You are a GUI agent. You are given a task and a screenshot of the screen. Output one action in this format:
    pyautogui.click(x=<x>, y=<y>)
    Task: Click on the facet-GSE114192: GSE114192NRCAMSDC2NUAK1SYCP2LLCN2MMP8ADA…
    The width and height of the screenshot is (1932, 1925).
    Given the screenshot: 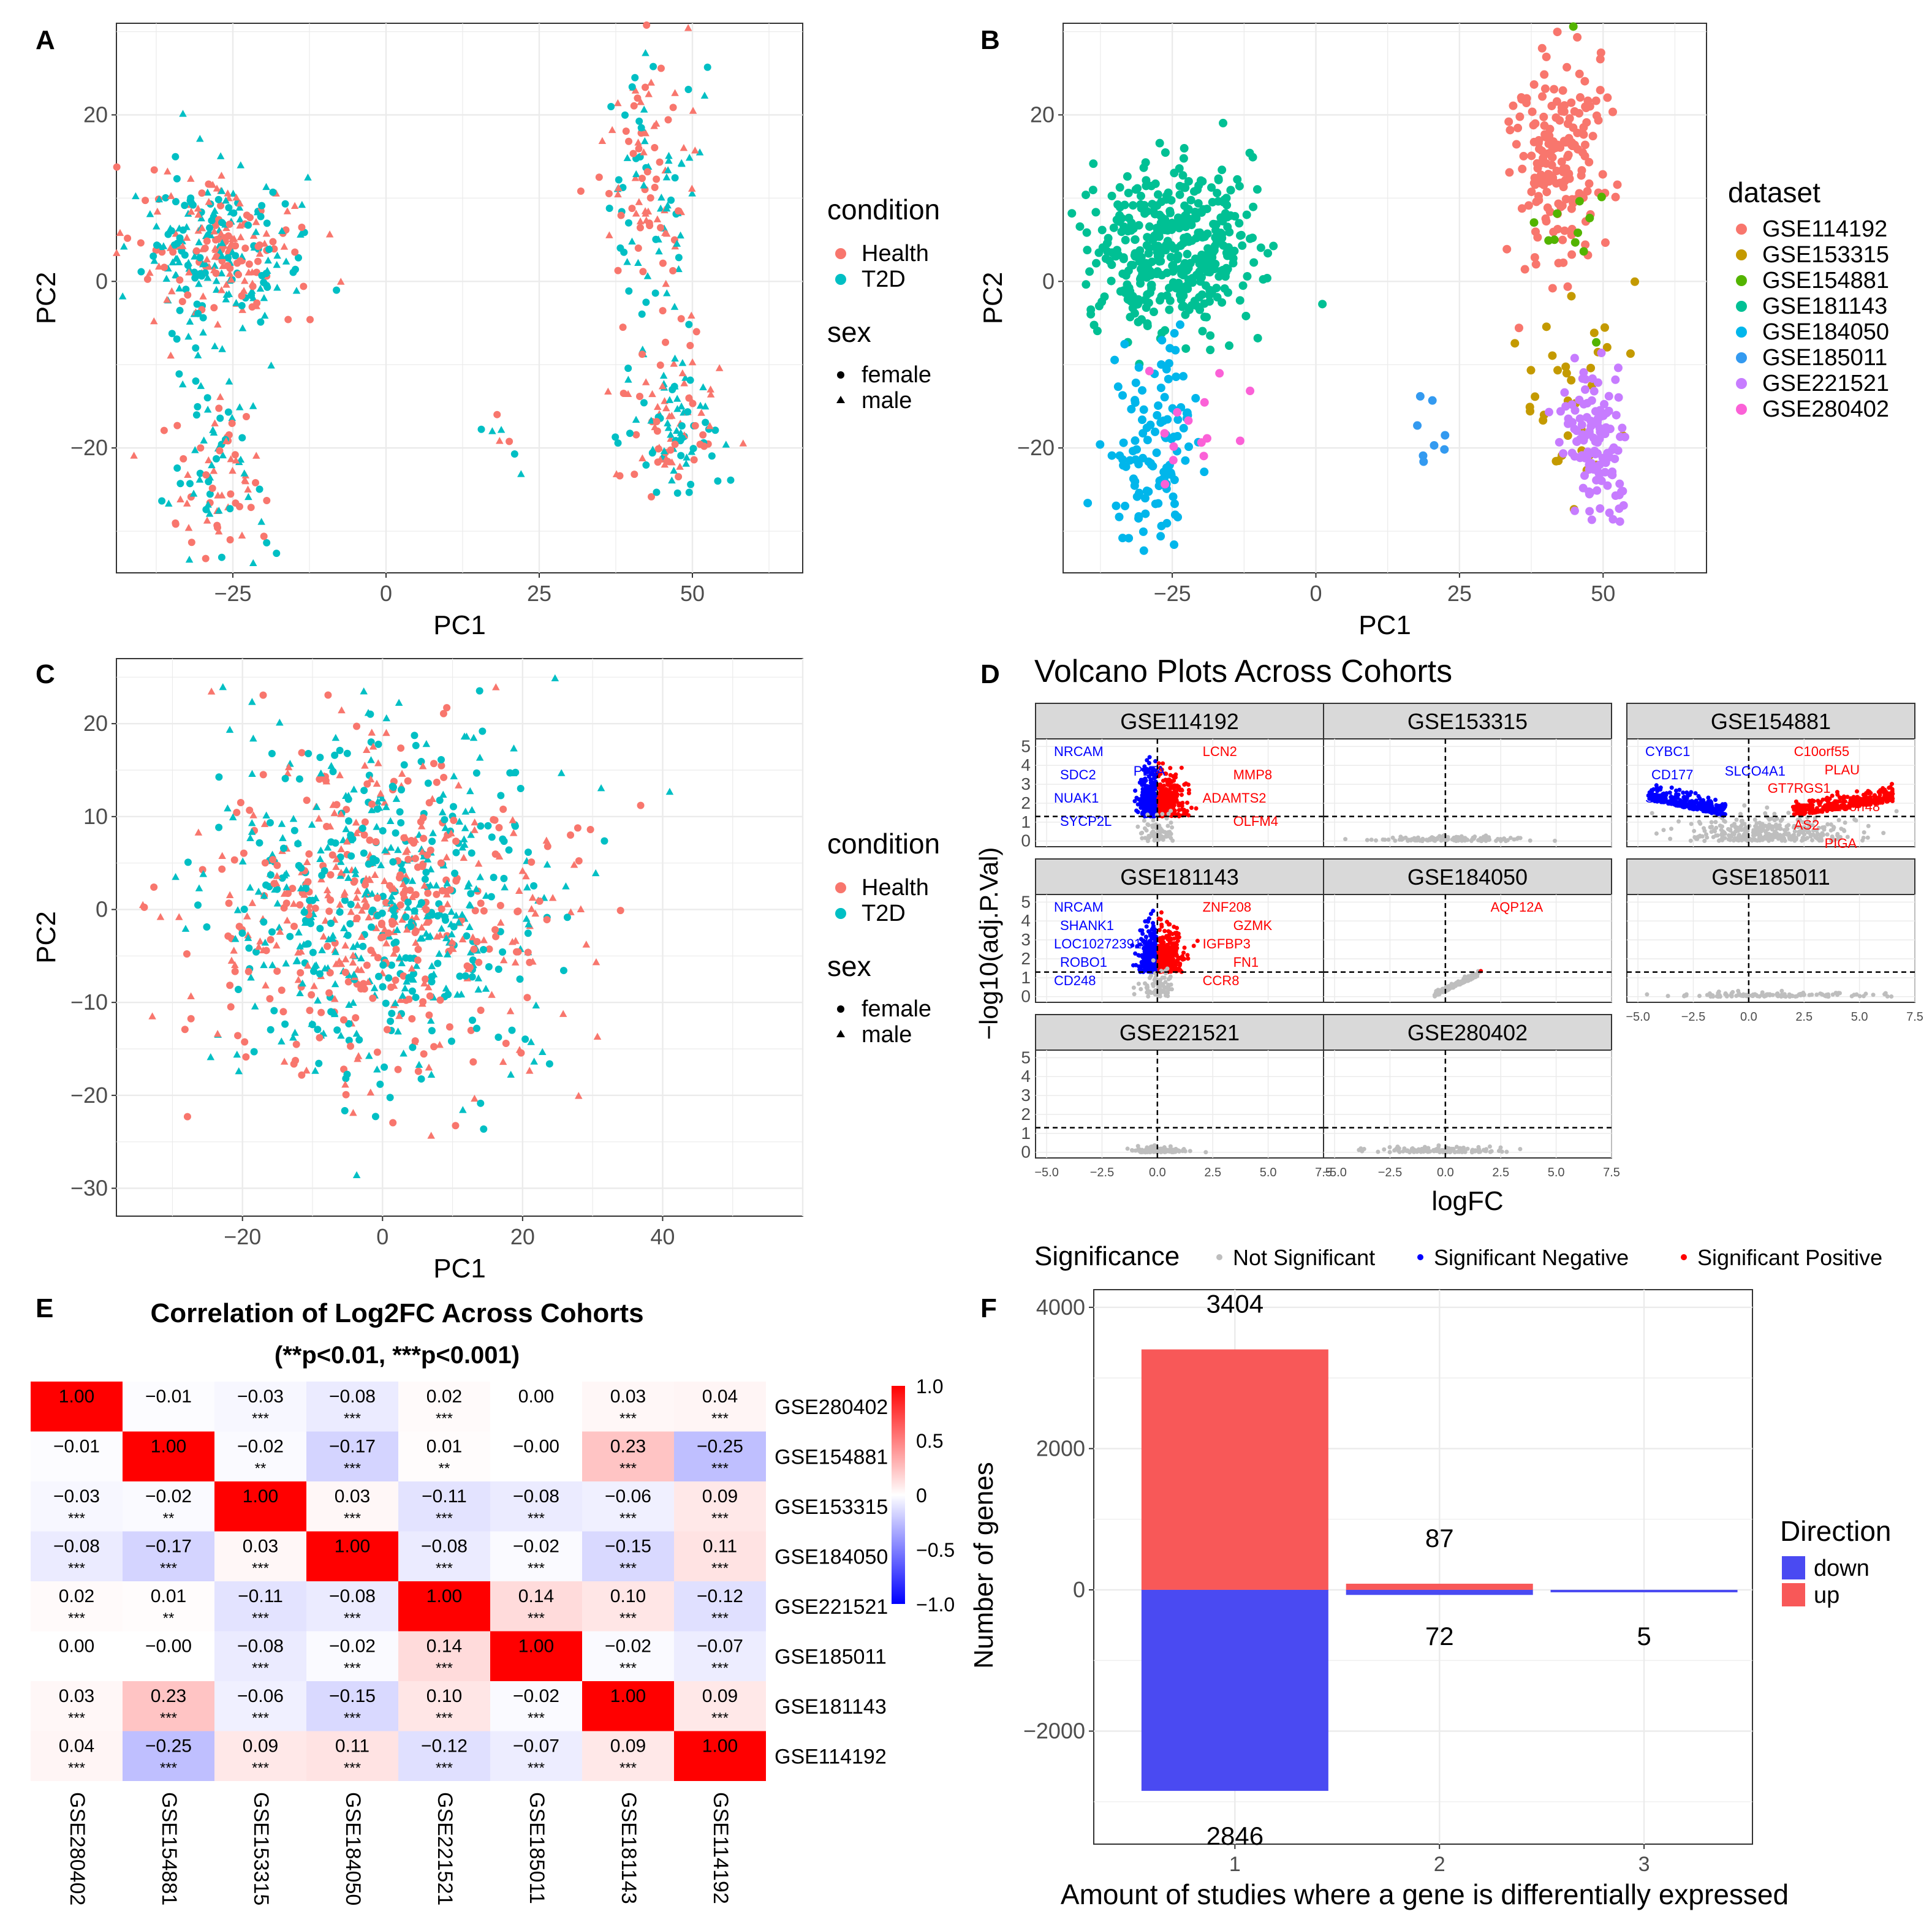 What is the action you would take?
    pyautogui.click(x=1172, y=776)
    